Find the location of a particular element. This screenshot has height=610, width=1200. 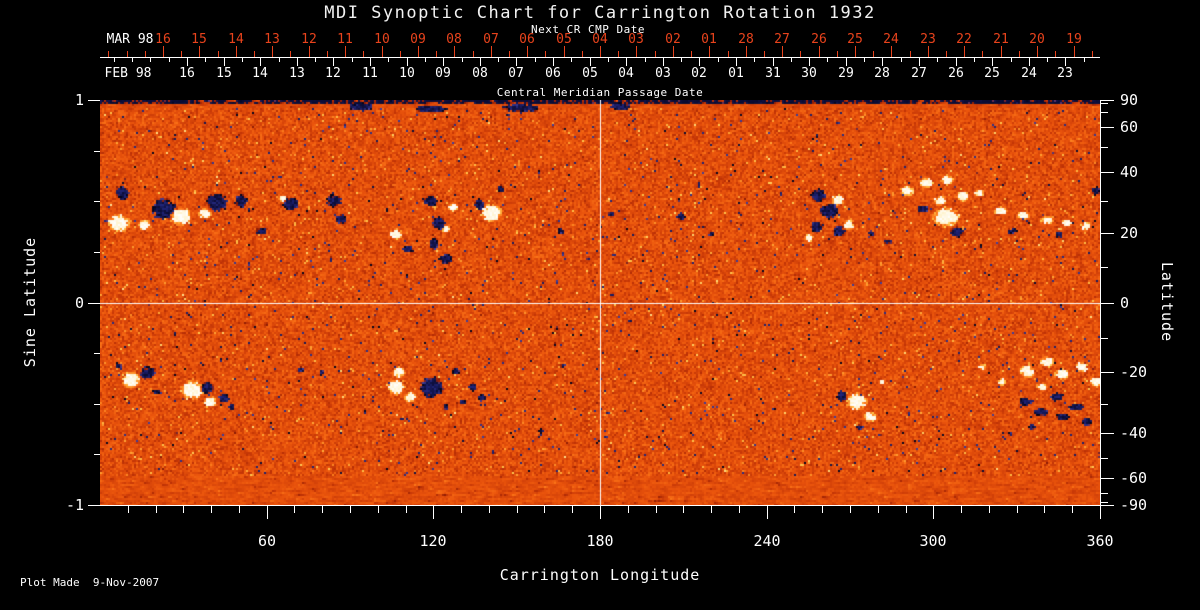

next-cr-tick-label: 09 is located at coordinates (418, 39).